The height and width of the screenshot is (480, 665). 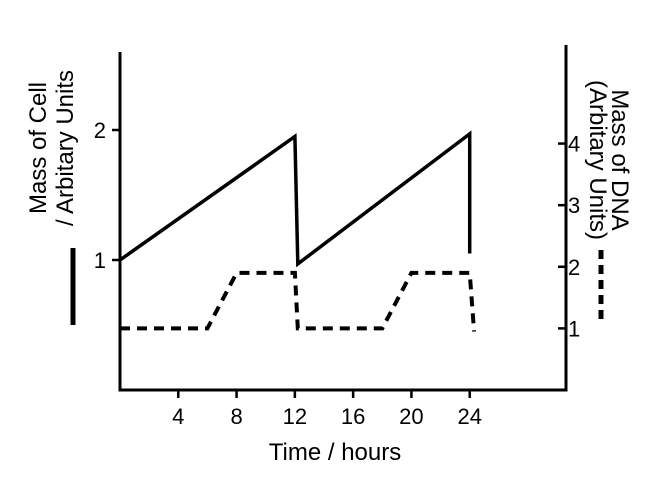 What do you see at coordinates (295, 416) in the screenshot?
I see `x-tick-label: 12` at bounding box center [295, 416].